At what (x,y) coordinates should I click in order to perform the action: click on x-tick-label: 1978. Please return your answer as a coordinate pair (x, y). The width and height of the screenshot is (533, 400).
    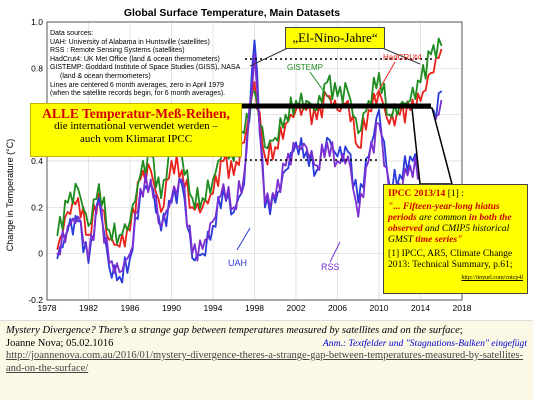
    Looking at the image, I should click on (47, 308).